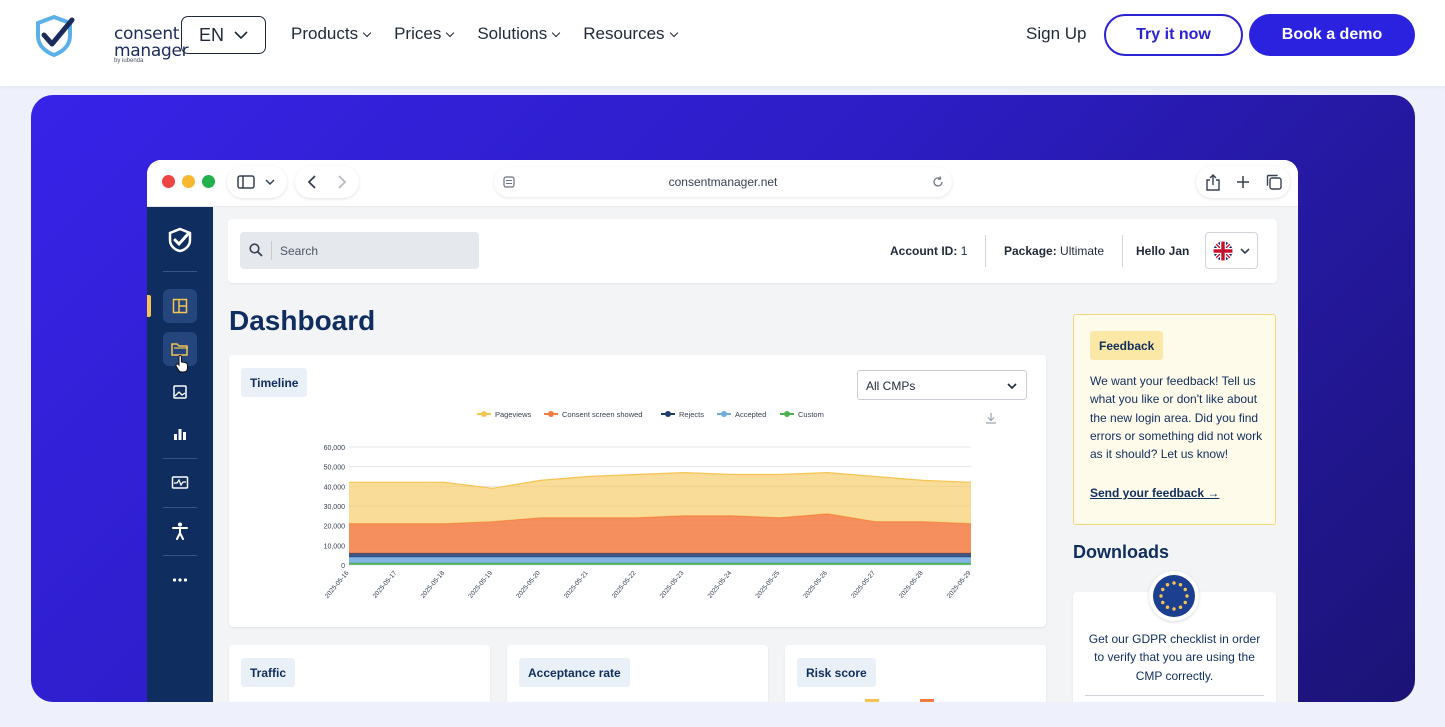 The height and width of the screenshot is (727, 1445). I want to click on dashboard-icon, so click(180, 306).